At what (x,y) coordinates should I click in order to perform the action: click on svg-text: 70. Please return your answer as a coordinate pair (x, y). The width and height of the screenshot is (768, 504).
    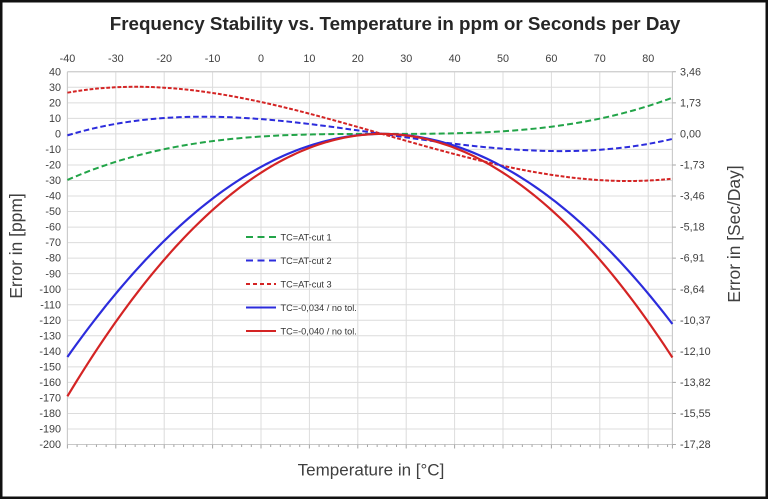
    Looking at the image, I should click on (600, 59).